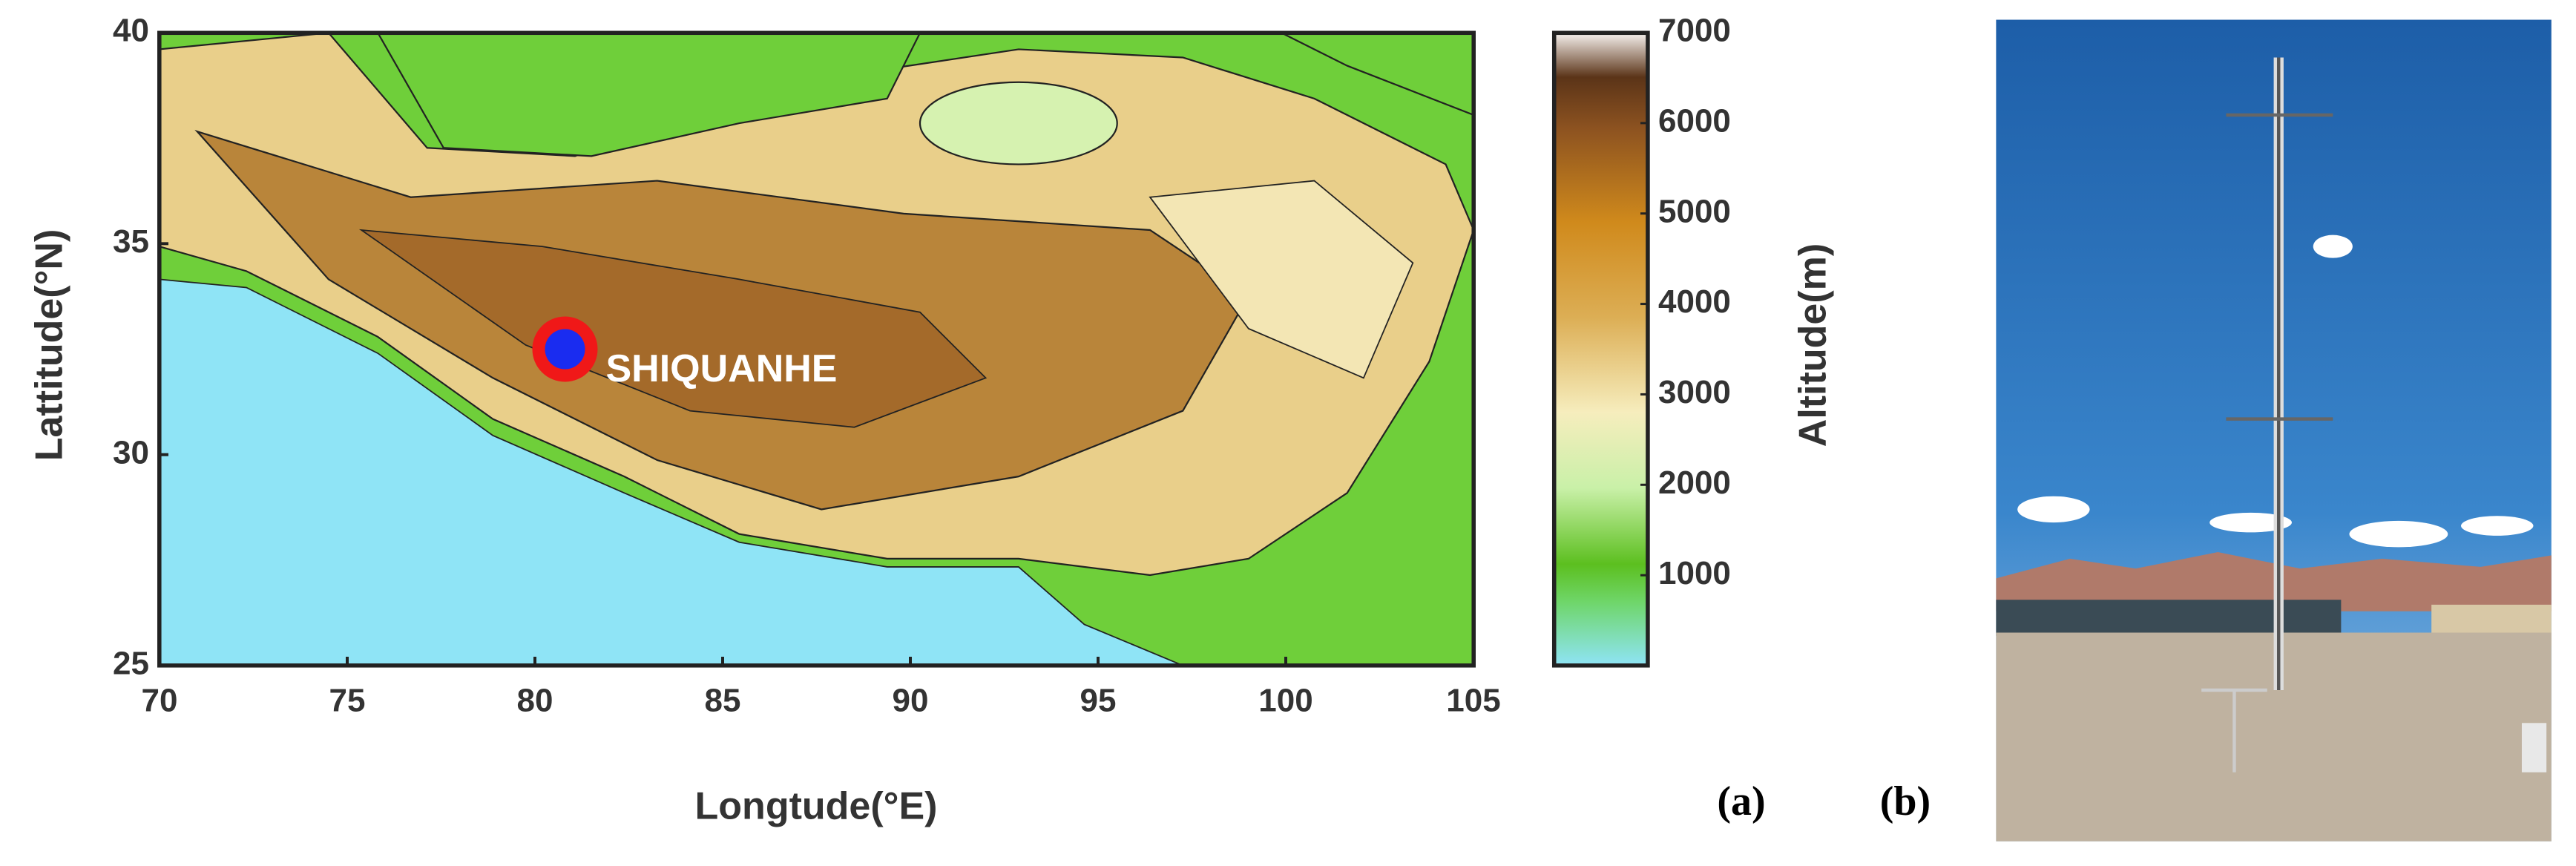  I want to click on x-tick-label: 90, so click(911, 701).